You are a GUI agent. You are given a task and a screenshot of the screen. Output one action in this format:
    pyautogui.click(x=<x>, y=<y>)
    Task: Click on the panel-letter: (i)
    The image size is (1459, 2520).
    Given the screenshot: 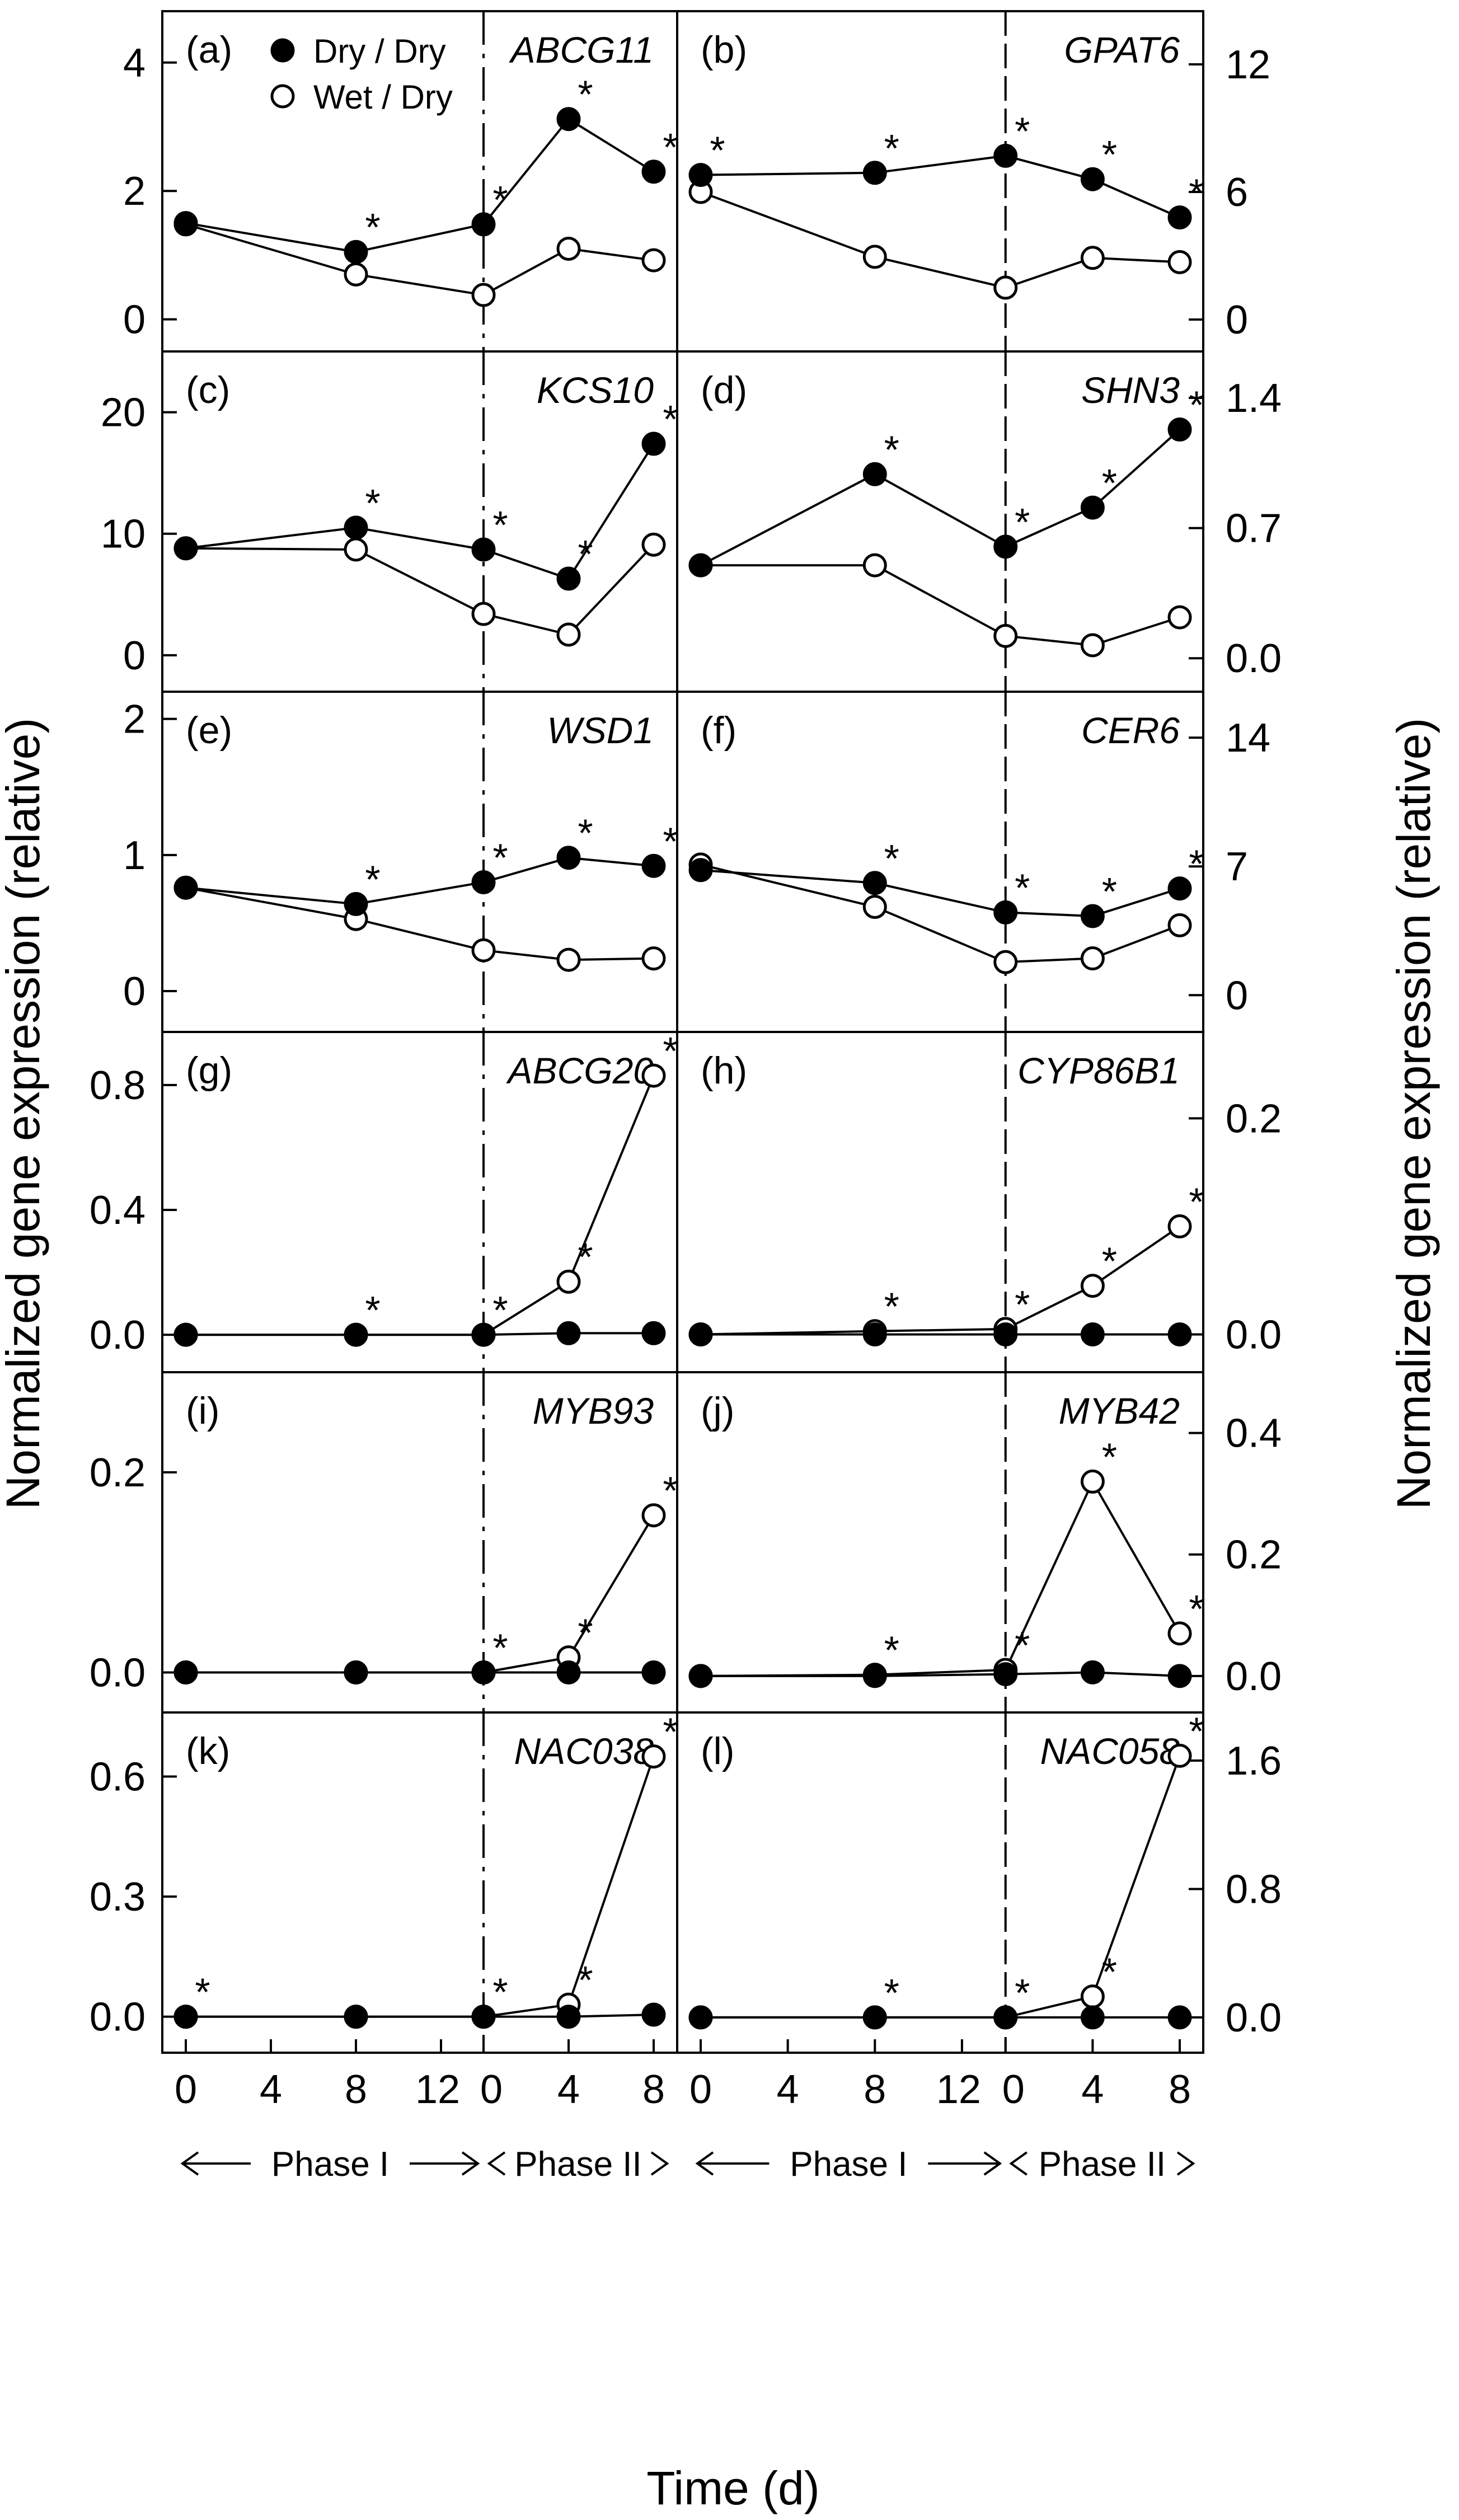 What is the action you would take?
    pyautogui.click(x=203, y=1411)
    